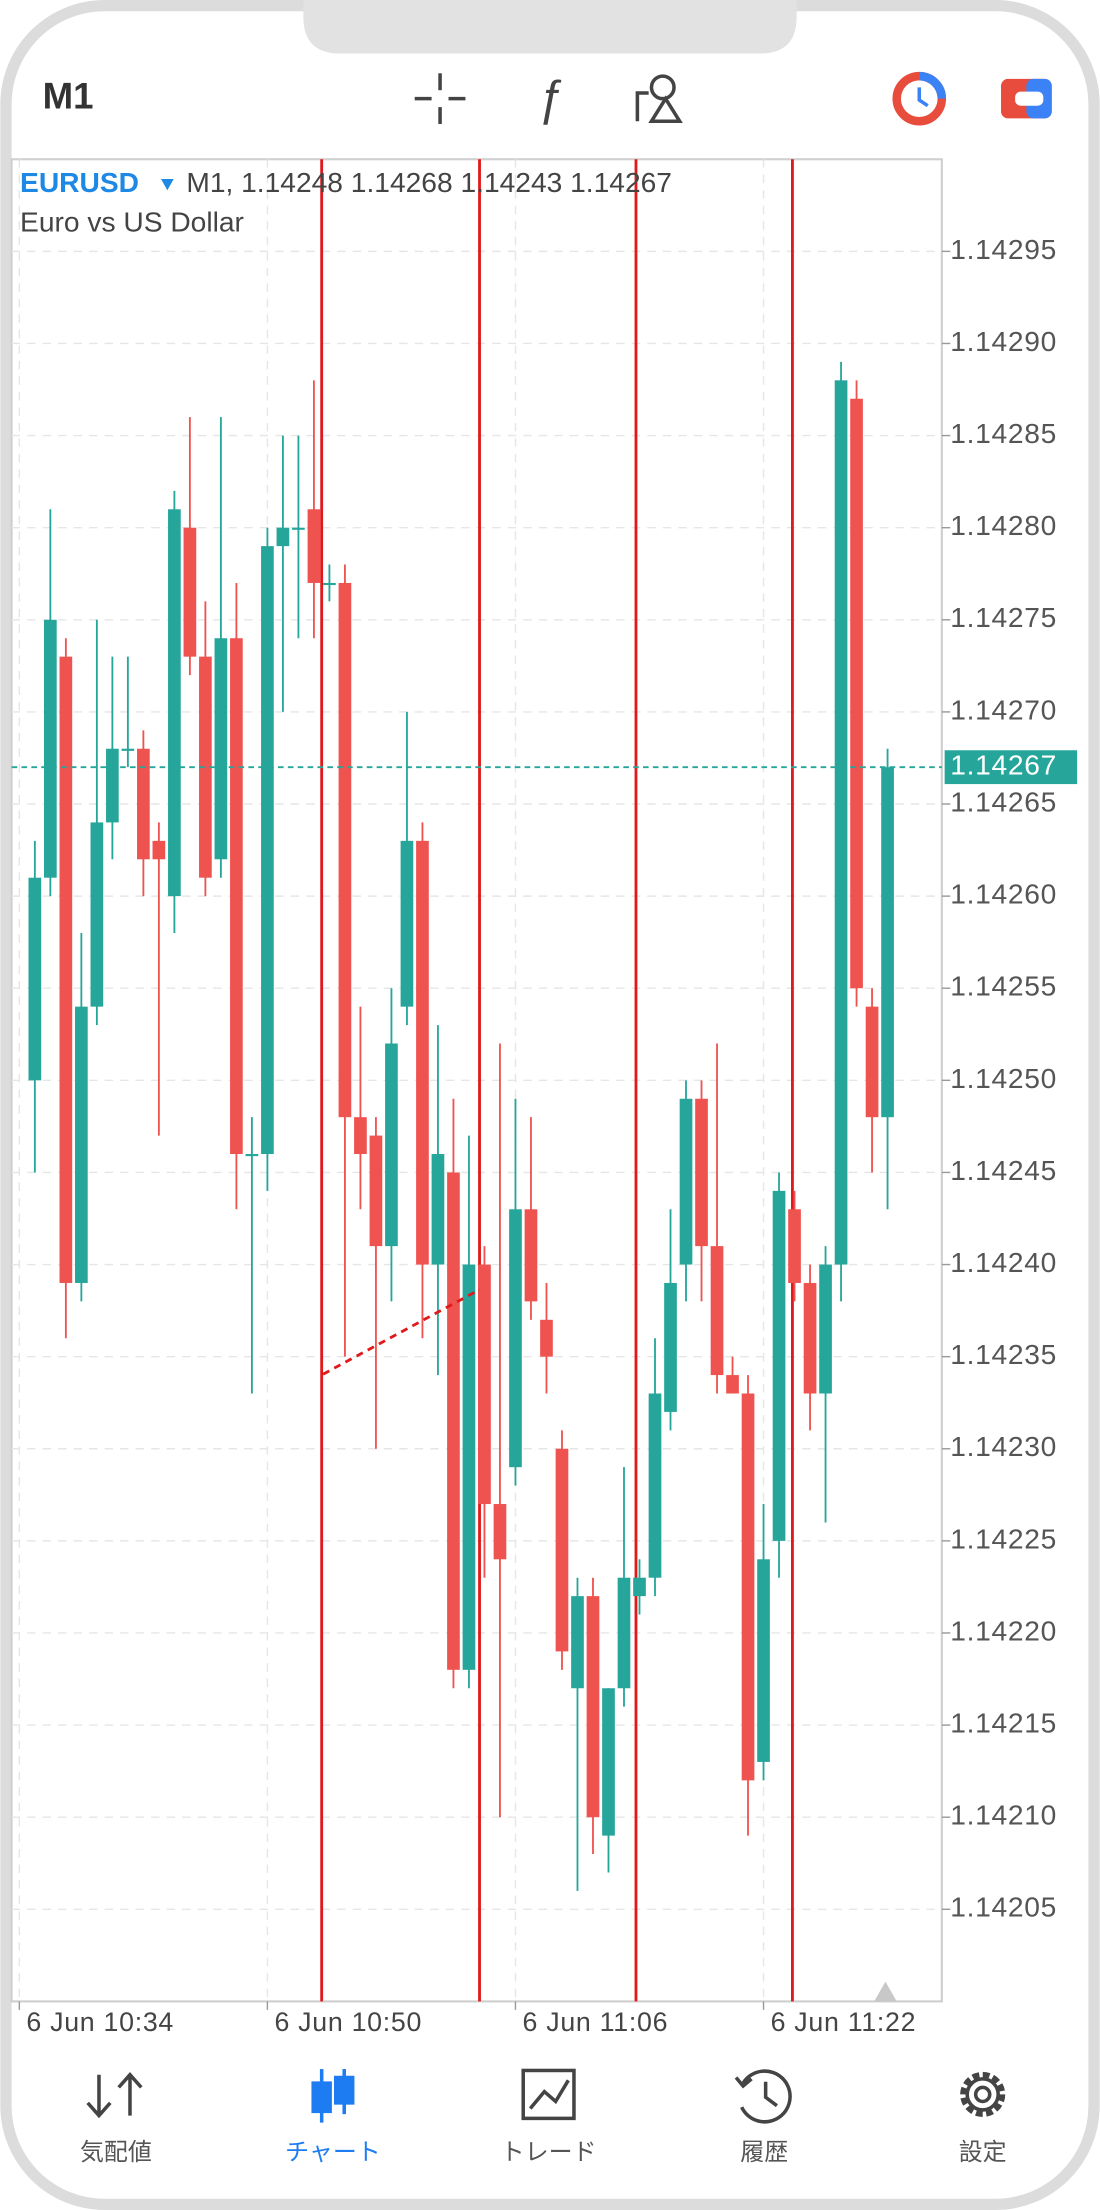  Describe the element at coordinates (596, 2022) in the screenshot. I see `x-tick-label: 6 Jun 11:06` at that location.